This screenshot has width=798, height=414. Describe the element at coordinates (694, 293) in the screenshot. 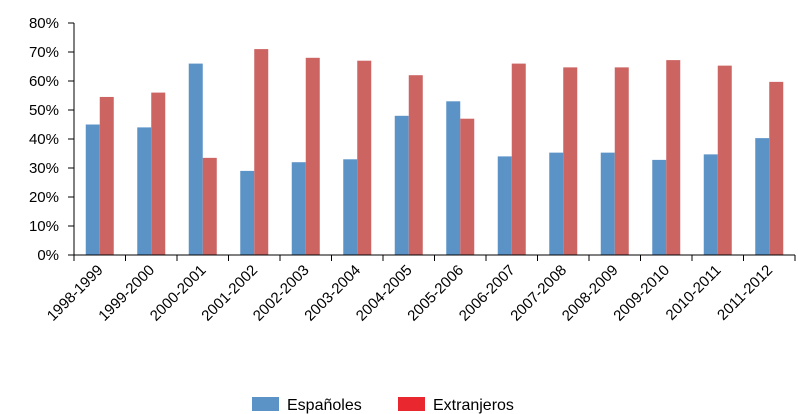

I see `x-tick-label: 2010-2011` at that location.